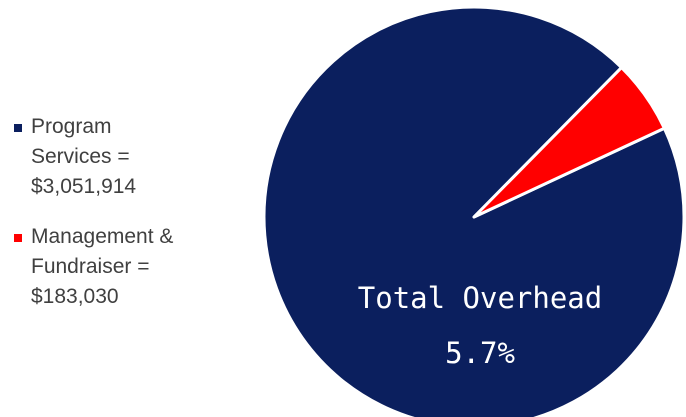 This screenshot has width=686, height=417. I want to click on legend-entry-management-fundraiser: Management & Fundraiser = $183,030, so click(129, 267).